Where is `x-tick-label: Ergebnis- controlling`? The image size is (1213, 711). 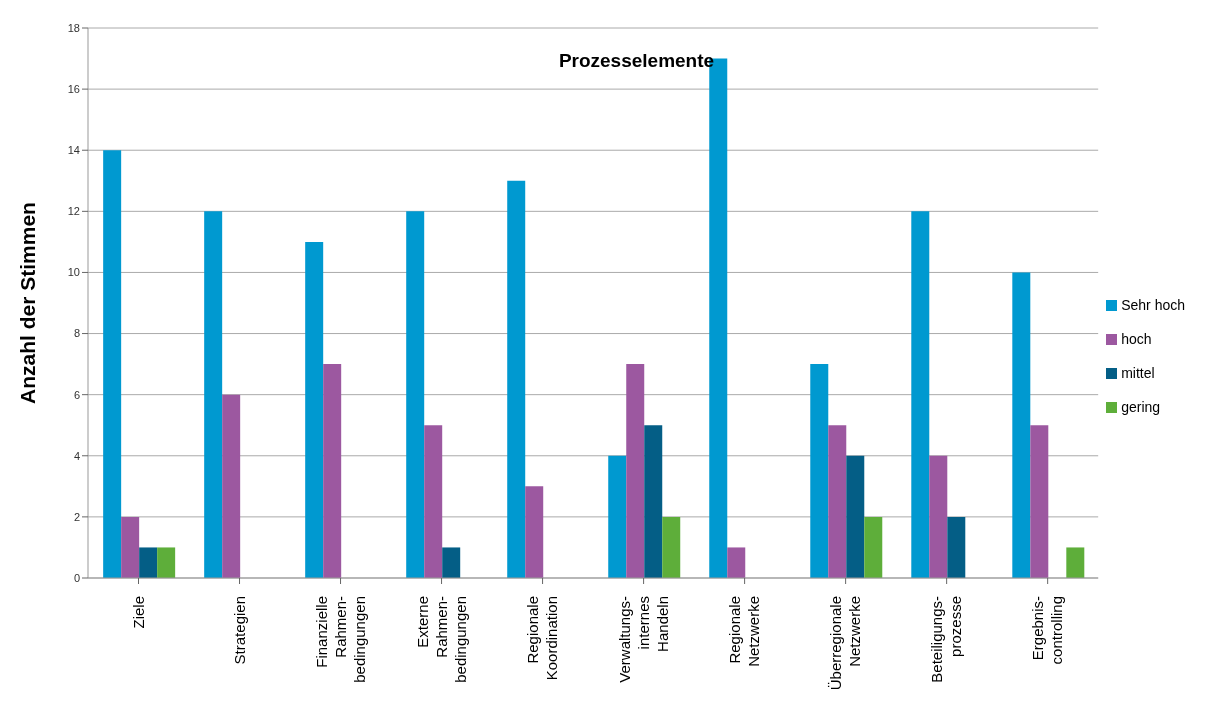
x-tick-label: Ergebnis- controlling is located at coordinates (1047, 630).